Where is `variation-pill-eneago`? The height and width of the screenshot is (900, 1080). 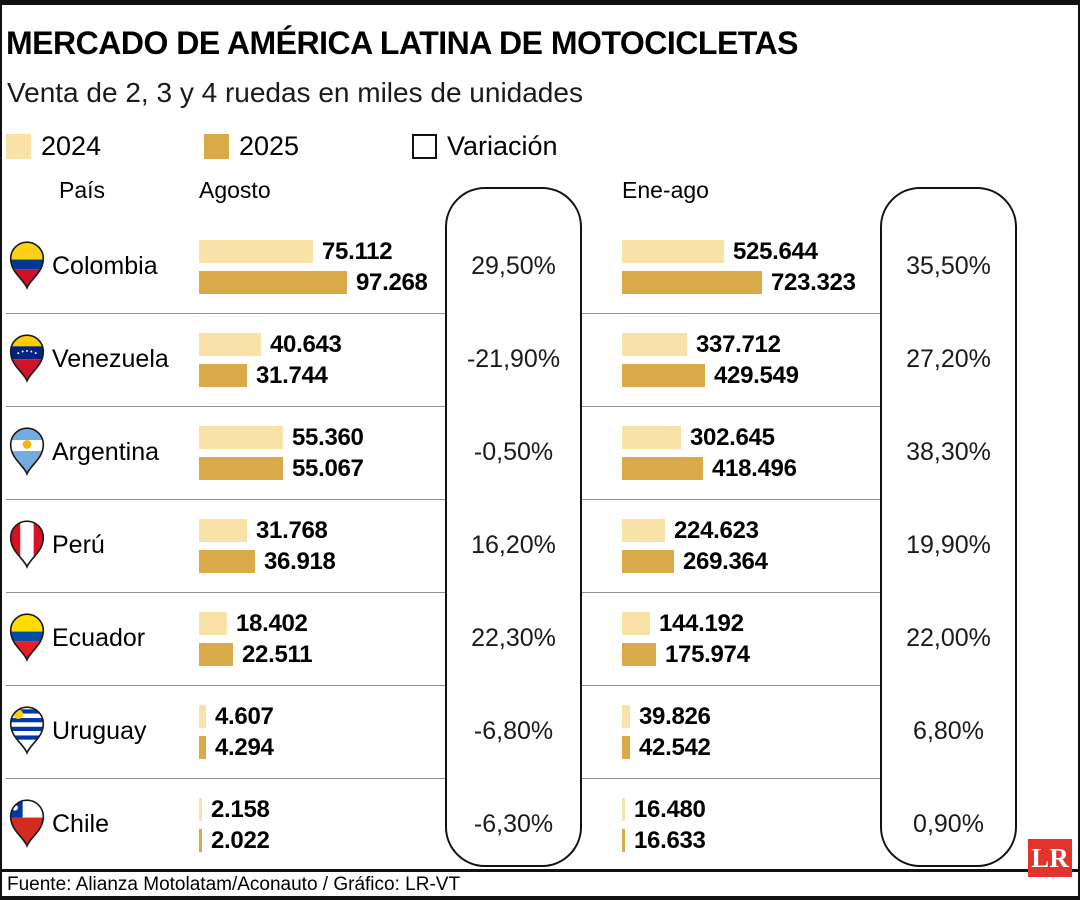
variation-pill-eneago is located at coordinates (948, 527).